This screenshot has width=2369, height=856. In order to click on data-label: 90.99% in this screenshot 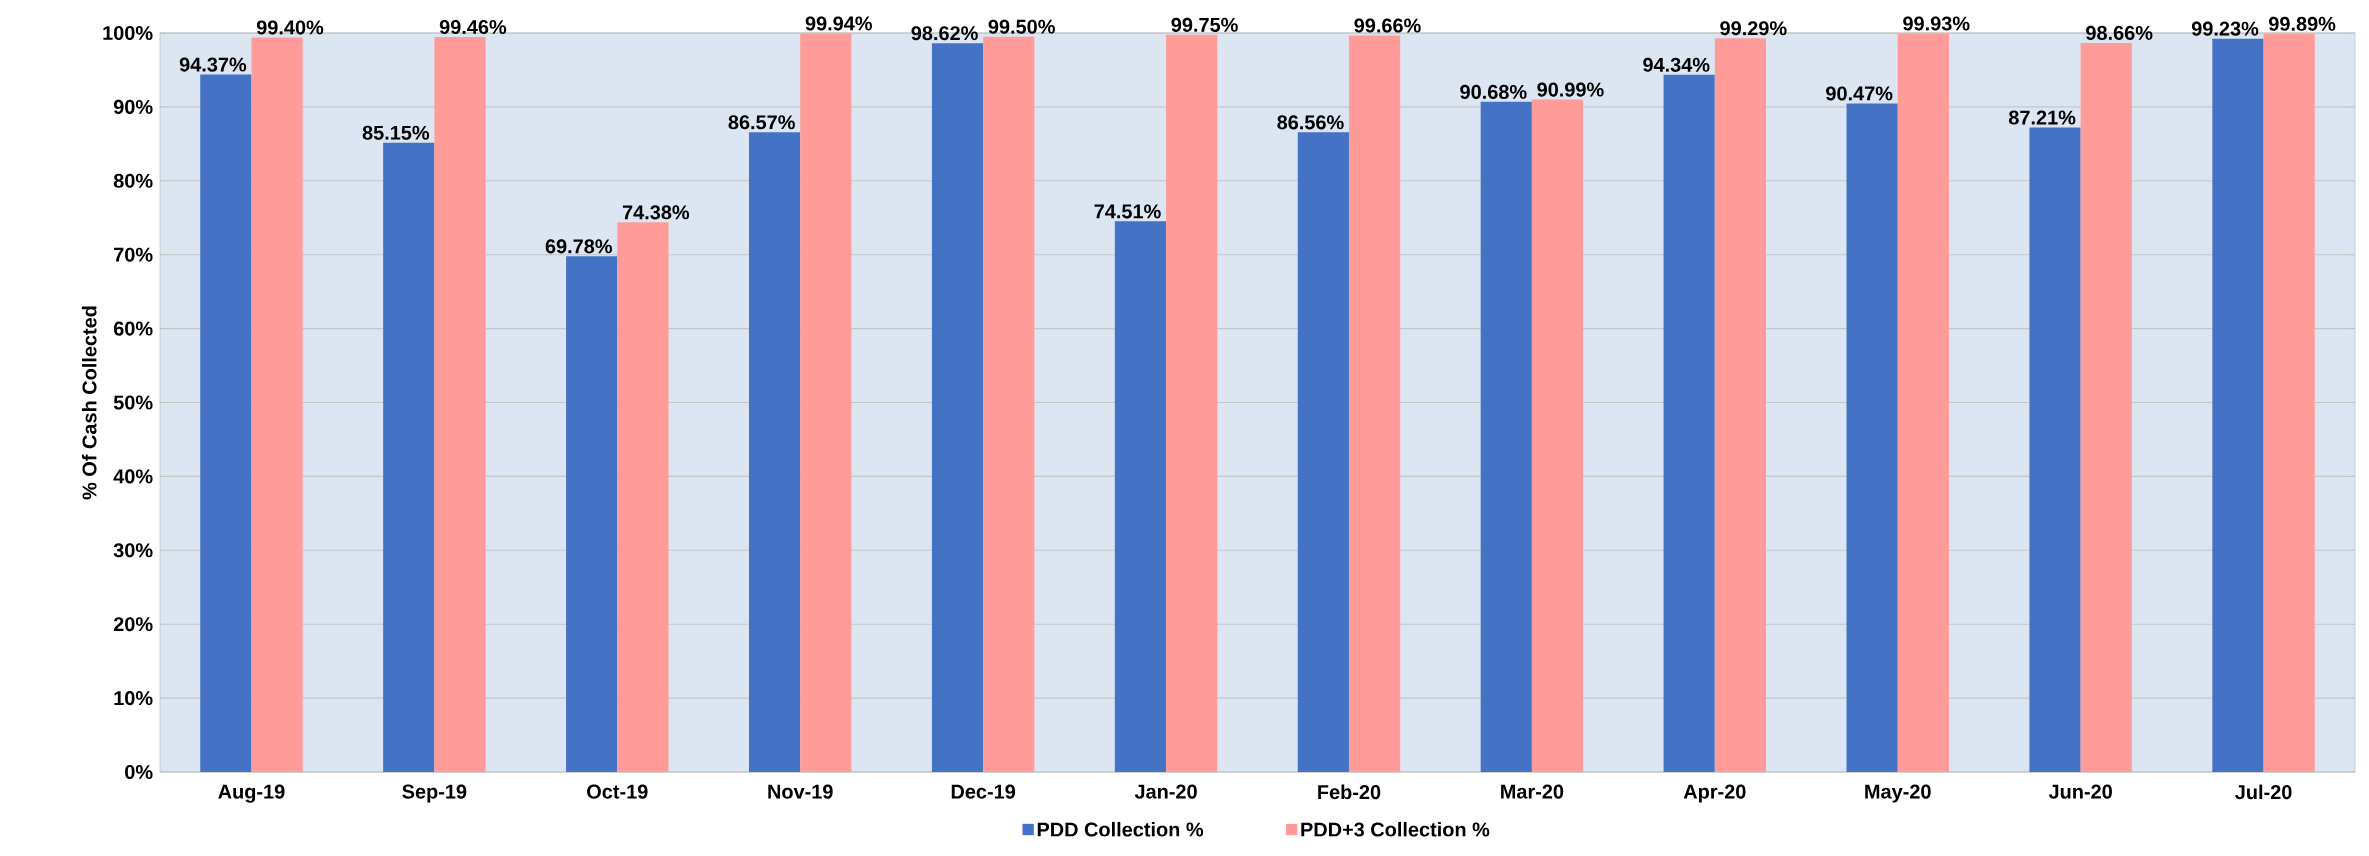, I will do `click(1570, 89)`.